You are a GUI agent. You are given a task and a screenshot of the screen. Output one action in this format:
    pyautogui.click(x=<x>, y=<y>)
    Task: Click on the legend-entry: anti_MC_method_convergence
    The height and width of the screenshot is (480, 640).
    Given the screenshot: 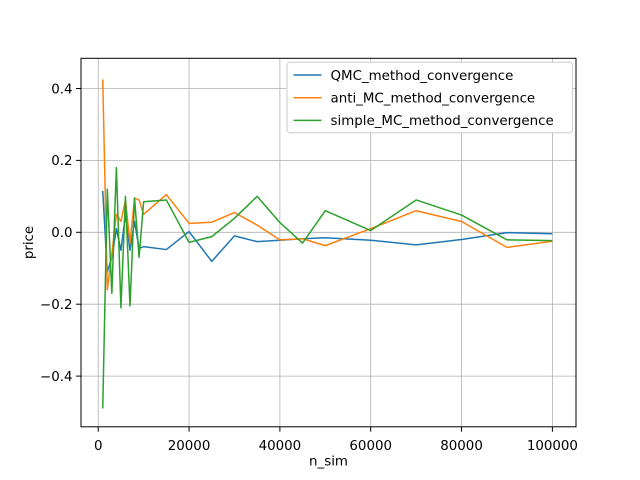 What is the action you would take?
    pyautogui.click(x=414, y=99)
    